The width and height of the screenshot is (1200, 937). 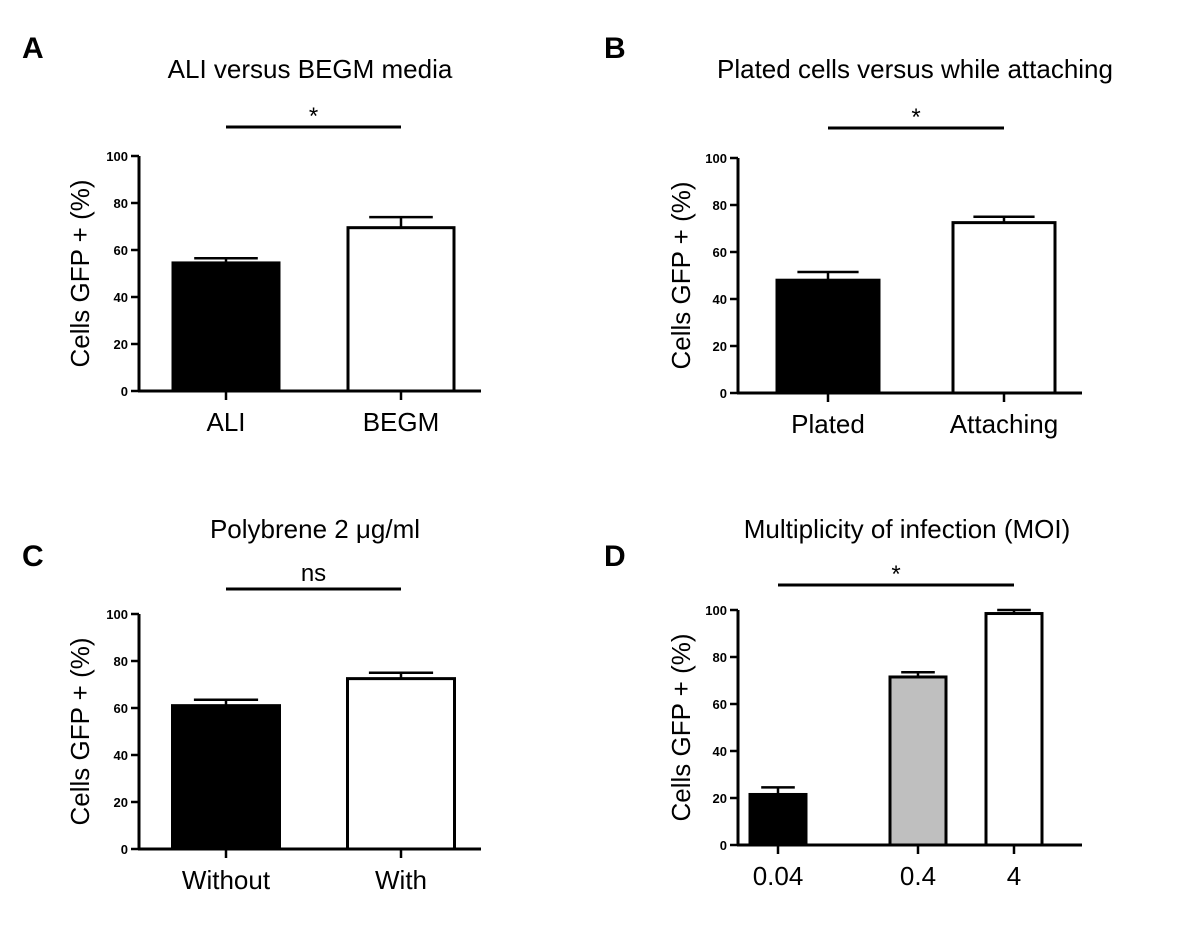 I want to click on bar-plated, so click(x=828, y=336).